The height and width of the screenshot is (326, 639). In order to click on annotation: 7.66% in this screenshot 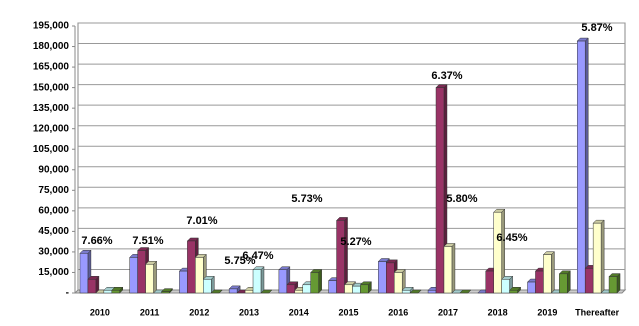, I will do `click(96, 241)`.